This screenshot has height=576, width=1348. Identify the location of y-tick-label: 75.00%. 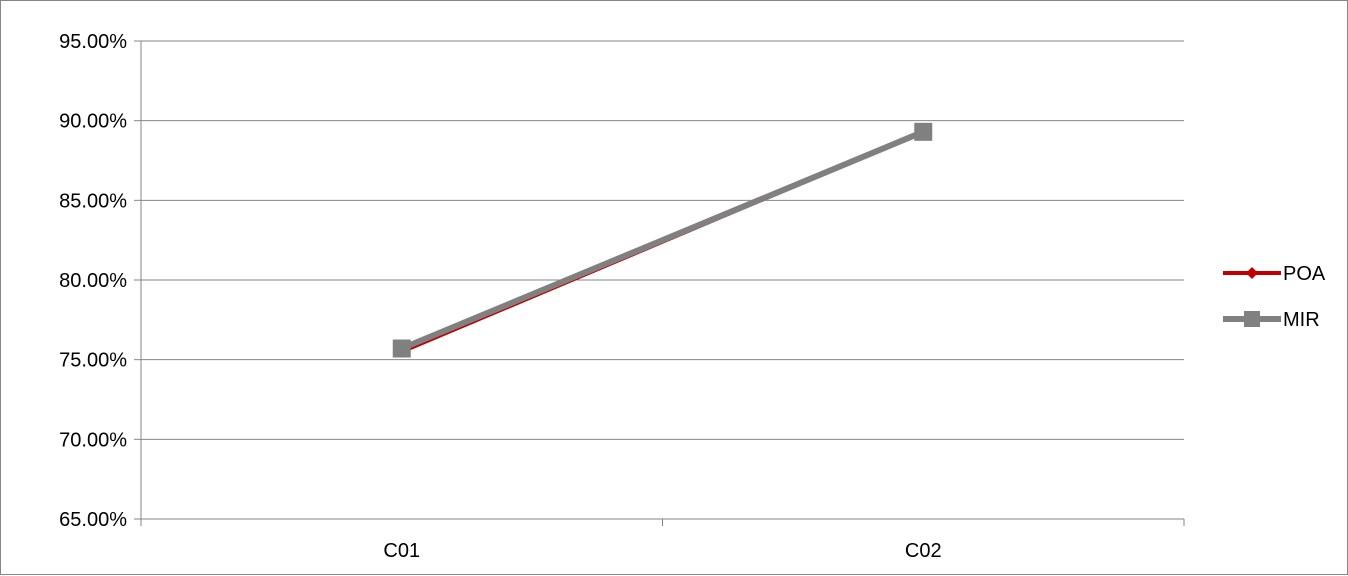
(93, 361).